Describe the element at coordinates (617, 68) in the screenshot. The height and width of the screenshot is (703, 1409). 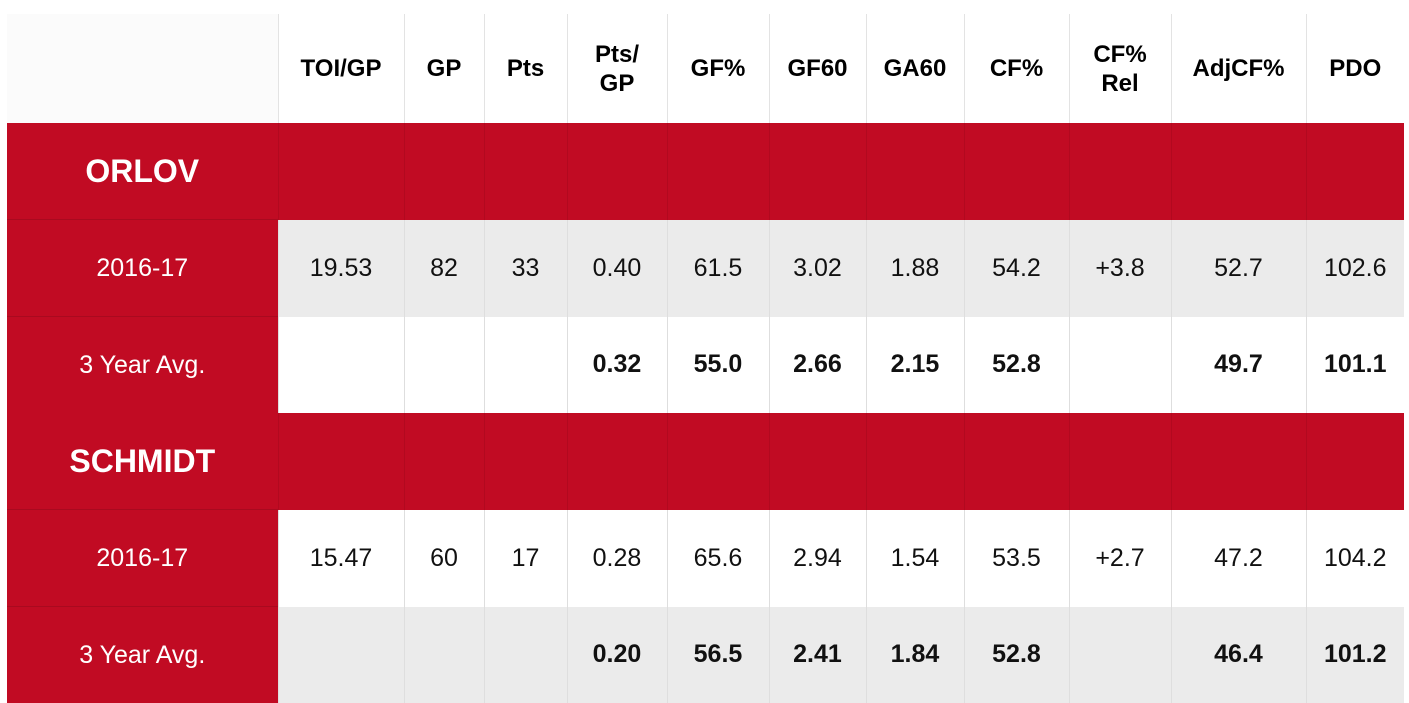
I see `column-header: Pts/ GP` at that location.